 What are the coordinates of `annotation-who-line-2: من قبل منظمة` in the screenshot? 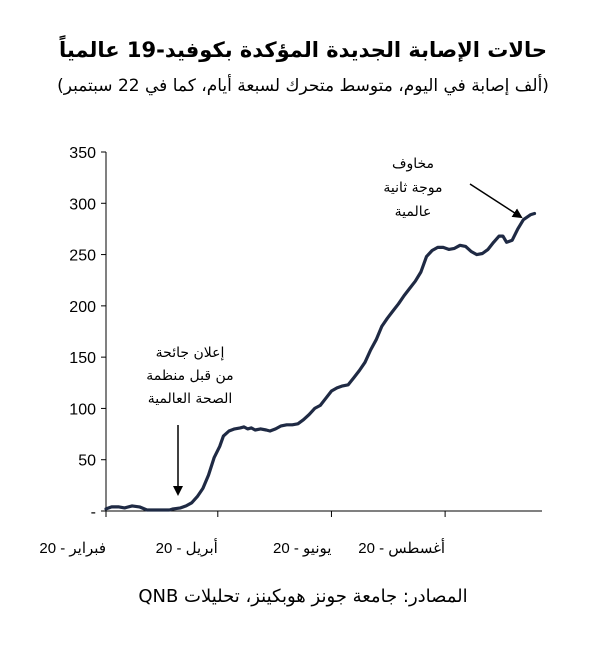 It's located at (189, 376).